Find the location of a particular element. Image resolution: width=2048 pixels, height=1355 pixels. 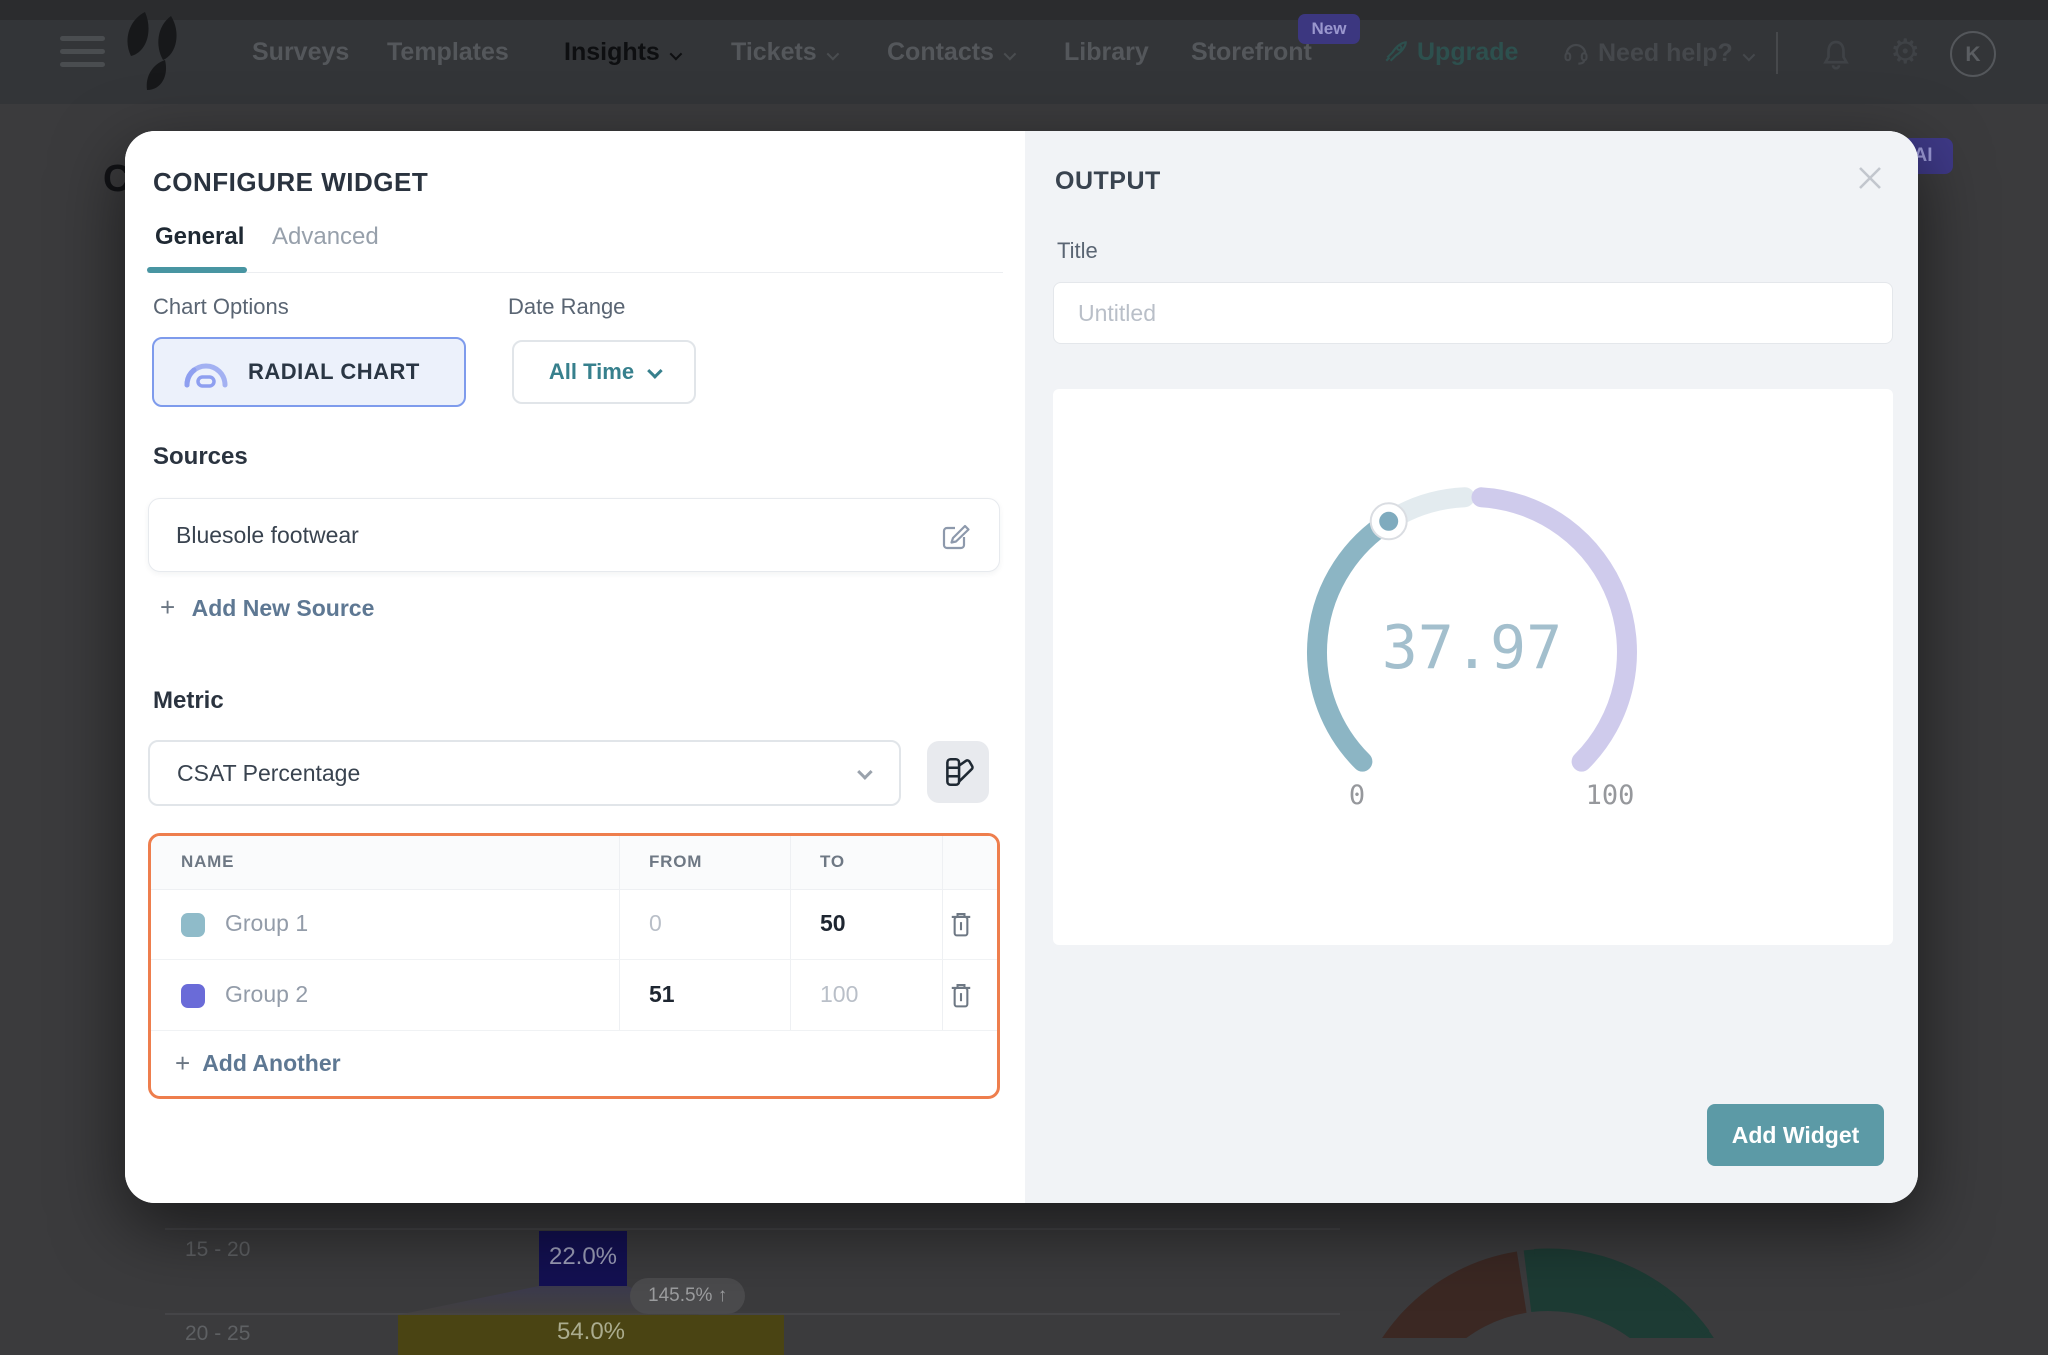

add-new-source-label: Add New Source is located at coordinates (283, 608).